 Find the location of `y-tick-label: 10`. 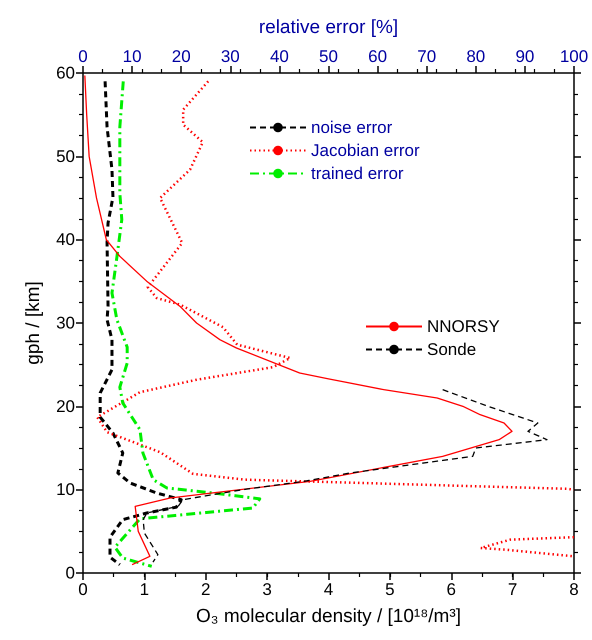

y-tick-label: 10 is located at coordinates (65, 490).